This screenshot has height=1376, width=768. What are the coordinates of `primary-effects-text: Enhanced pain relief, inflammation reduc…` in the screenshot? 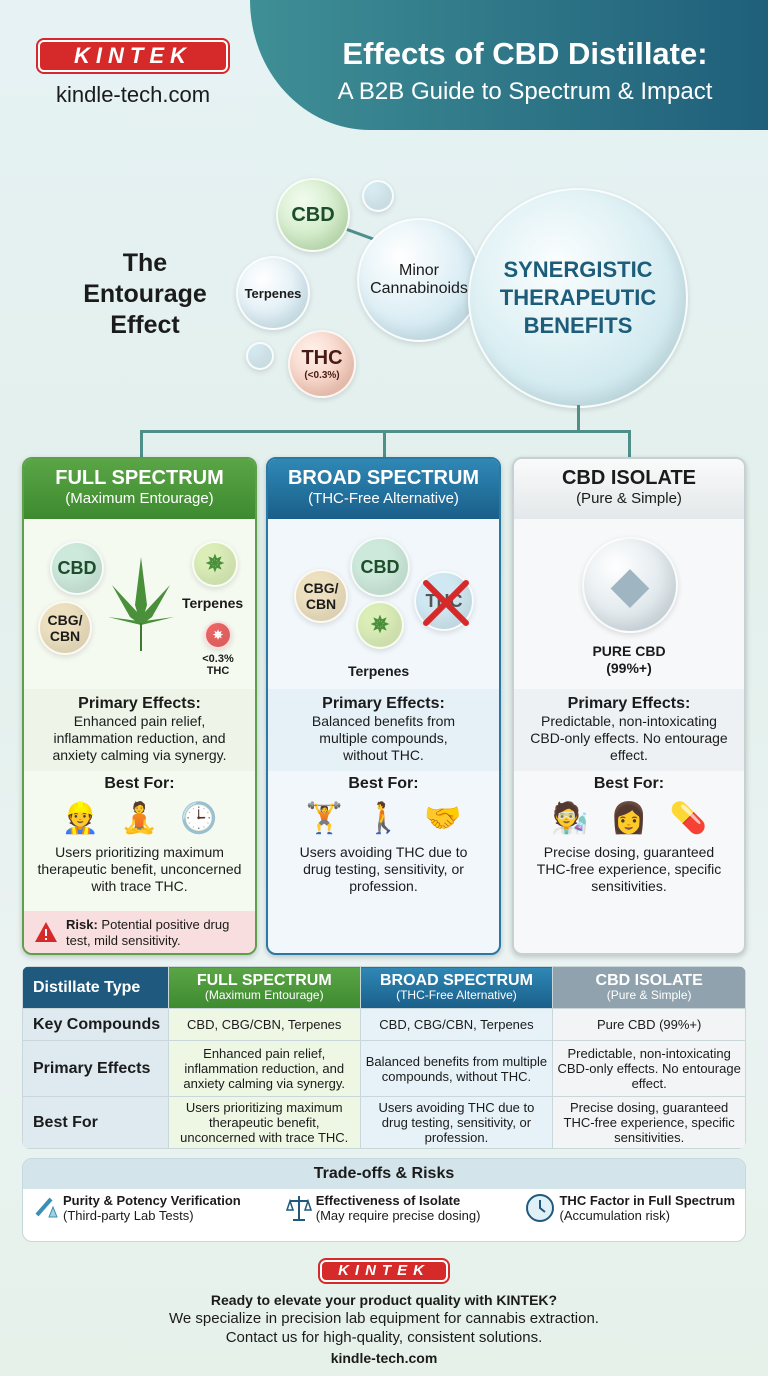 It's located at (139, 738).